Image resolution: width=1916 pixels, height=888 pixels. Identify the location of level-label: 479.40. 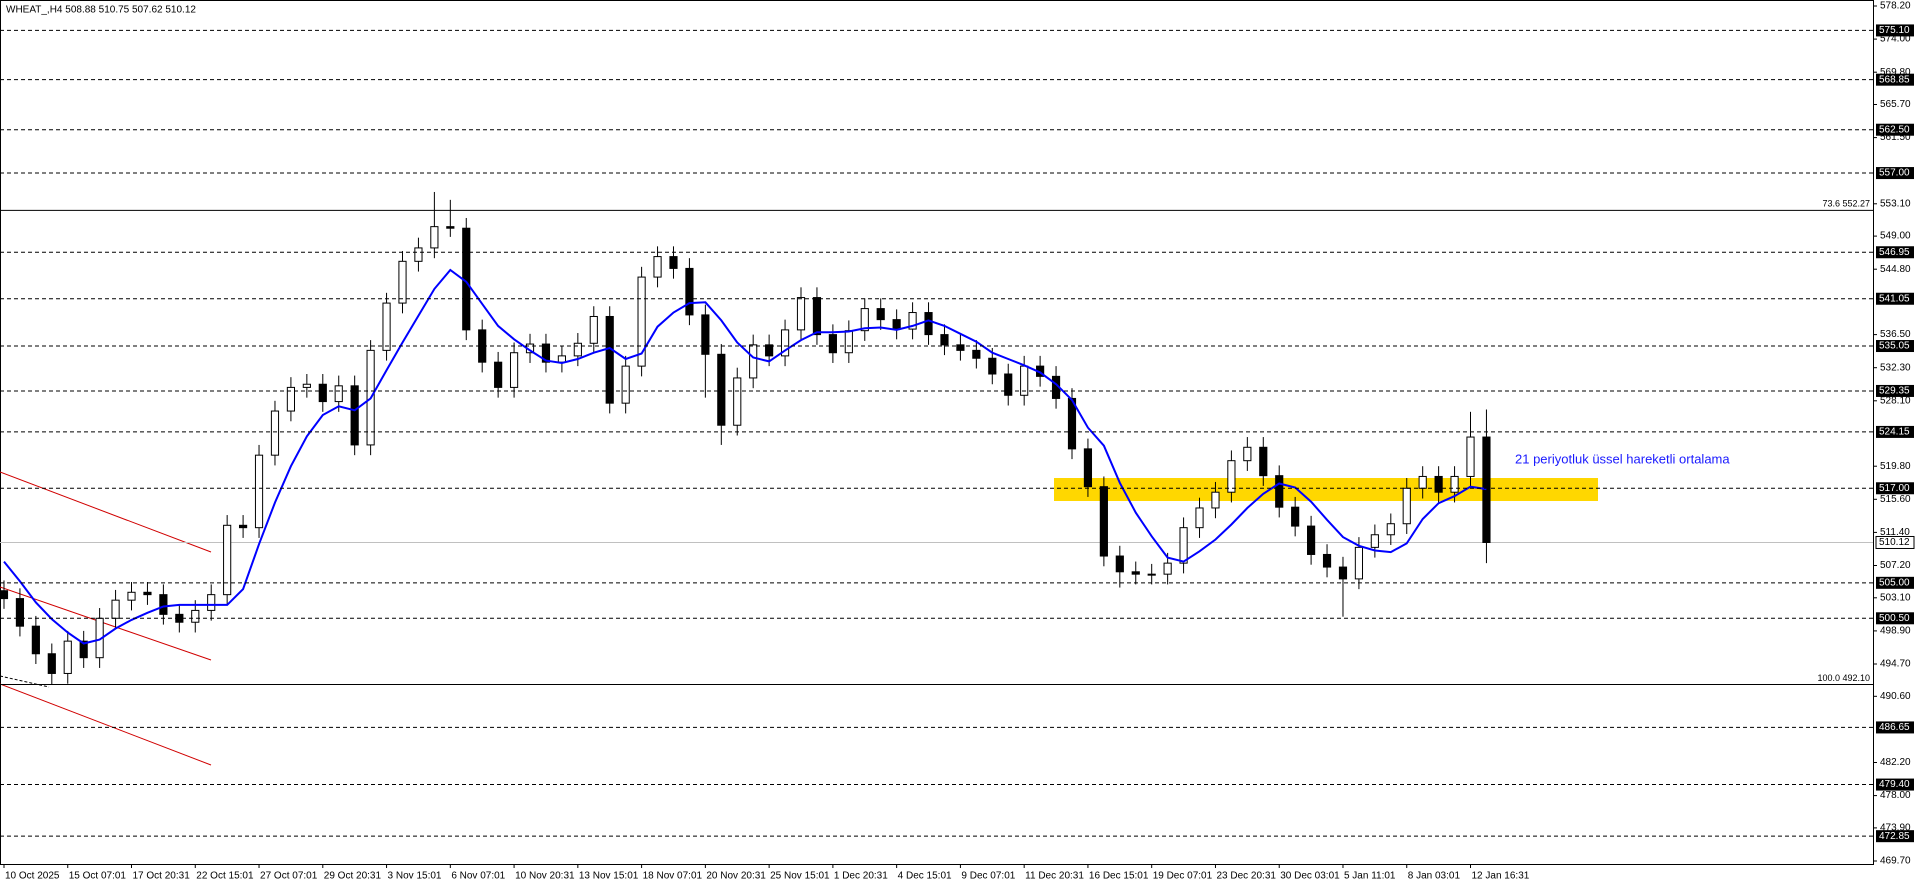
(1894, 784).